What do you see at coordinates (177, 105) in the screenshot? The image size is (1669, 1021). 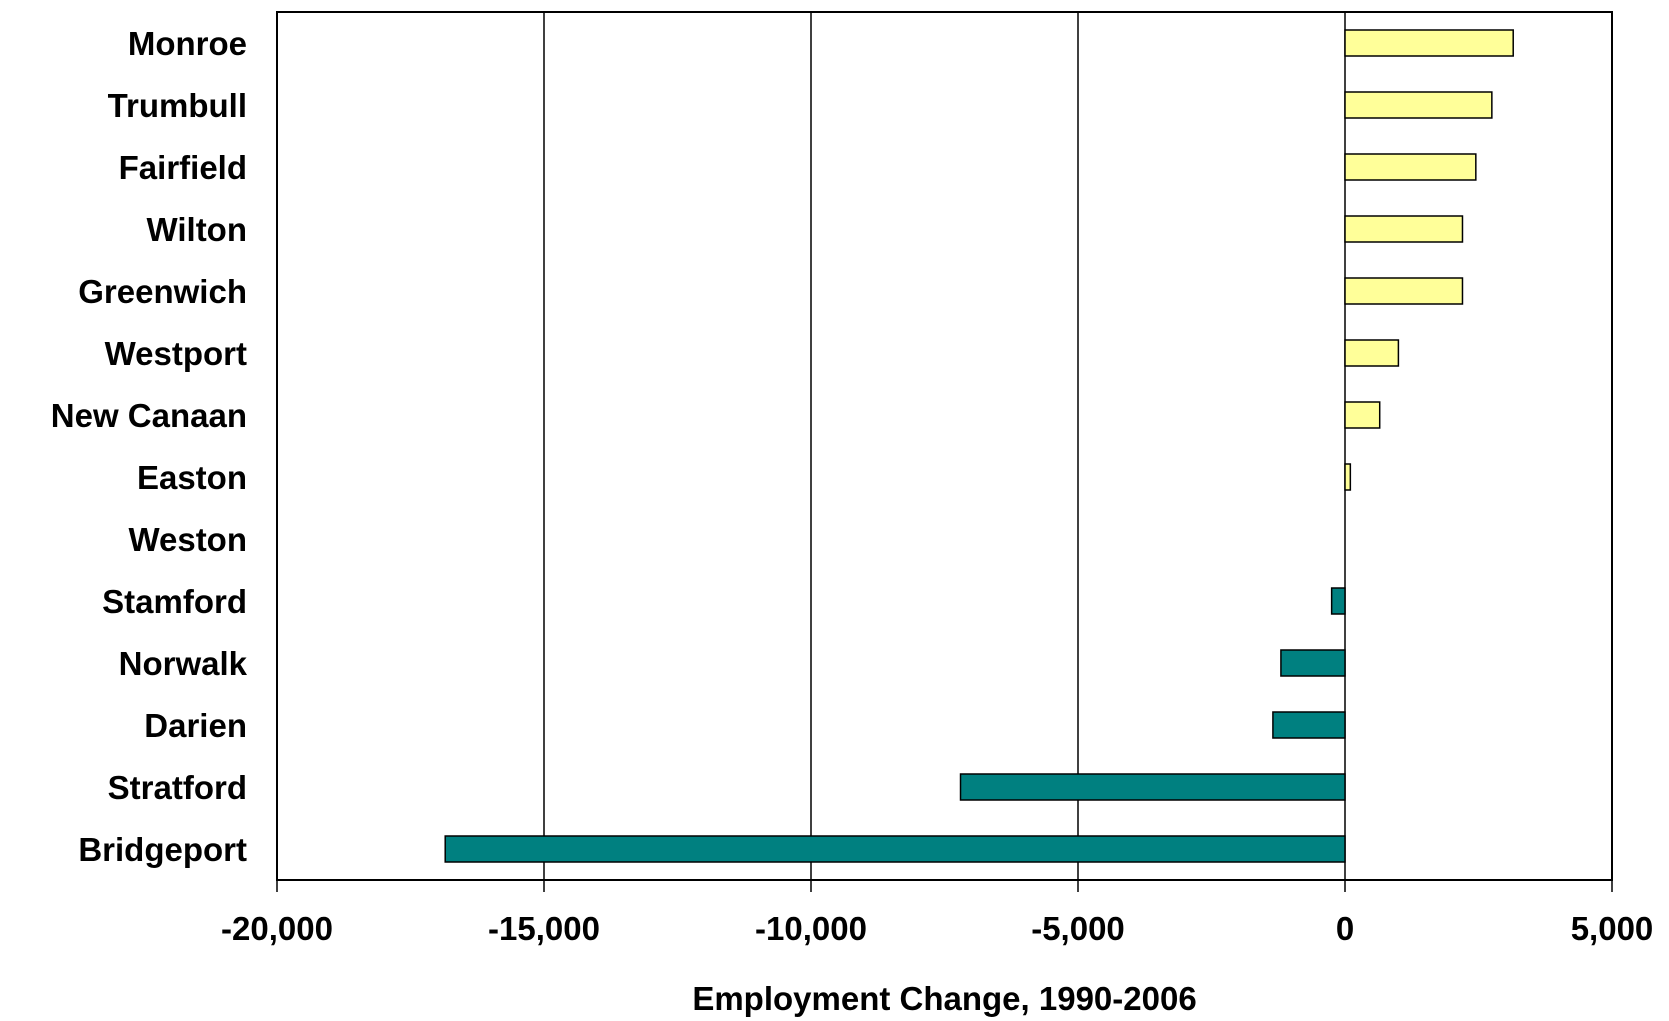 I see `category-label-trumbull: Trumbull` at bounding box center [177, 105].